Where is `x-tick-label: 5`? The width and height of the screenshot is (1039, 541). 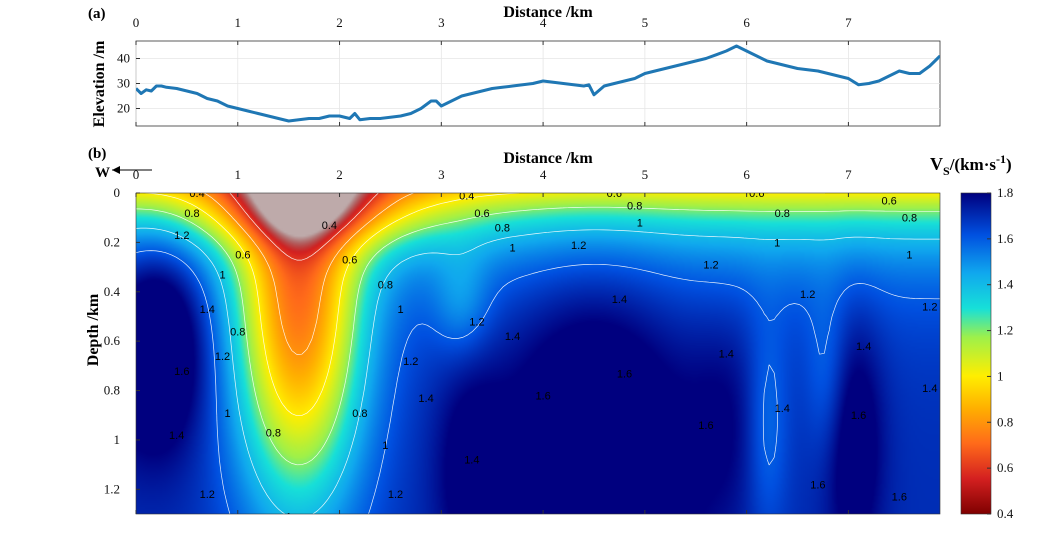
x-tick-label: 5 is located at coordinates (645, 22).